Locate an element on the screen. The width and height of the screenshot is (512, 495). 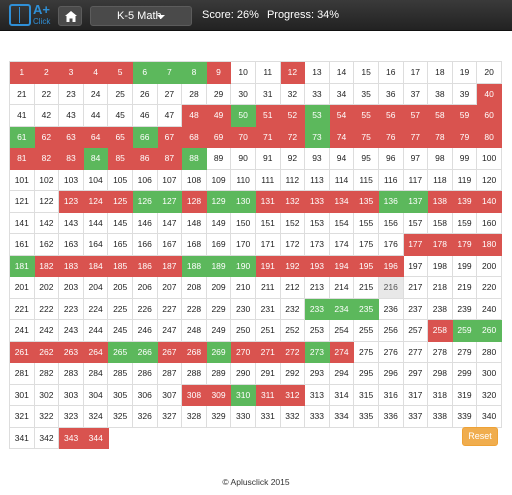
grid-cell-199: 199 is located at coordinates (465, 266).